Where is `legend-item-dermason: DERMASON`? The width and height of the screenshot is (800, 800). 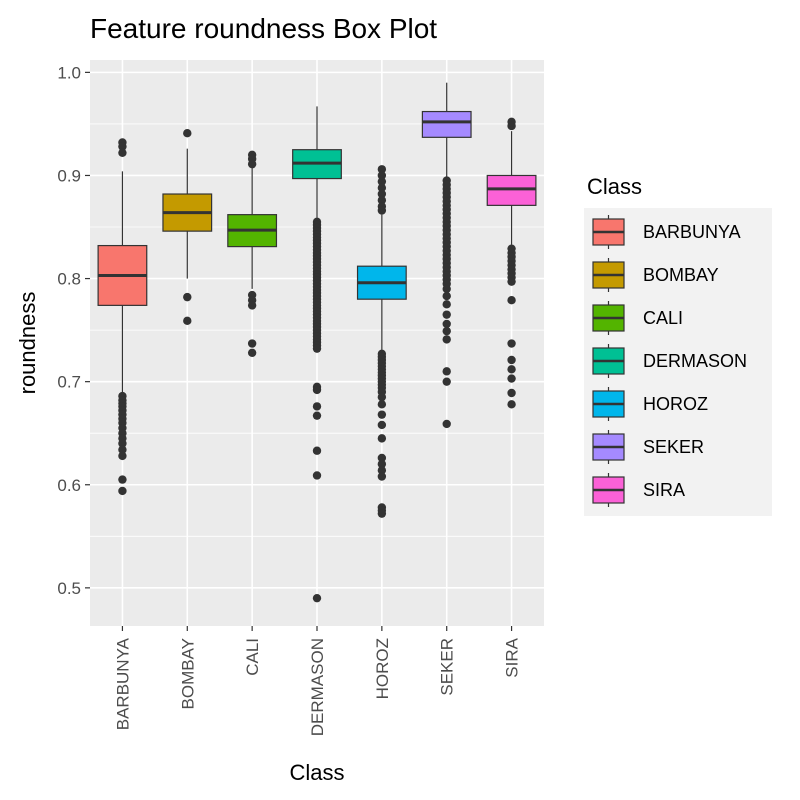
legend-item-dermason: DERMASON is located at coordinates (669, 361).